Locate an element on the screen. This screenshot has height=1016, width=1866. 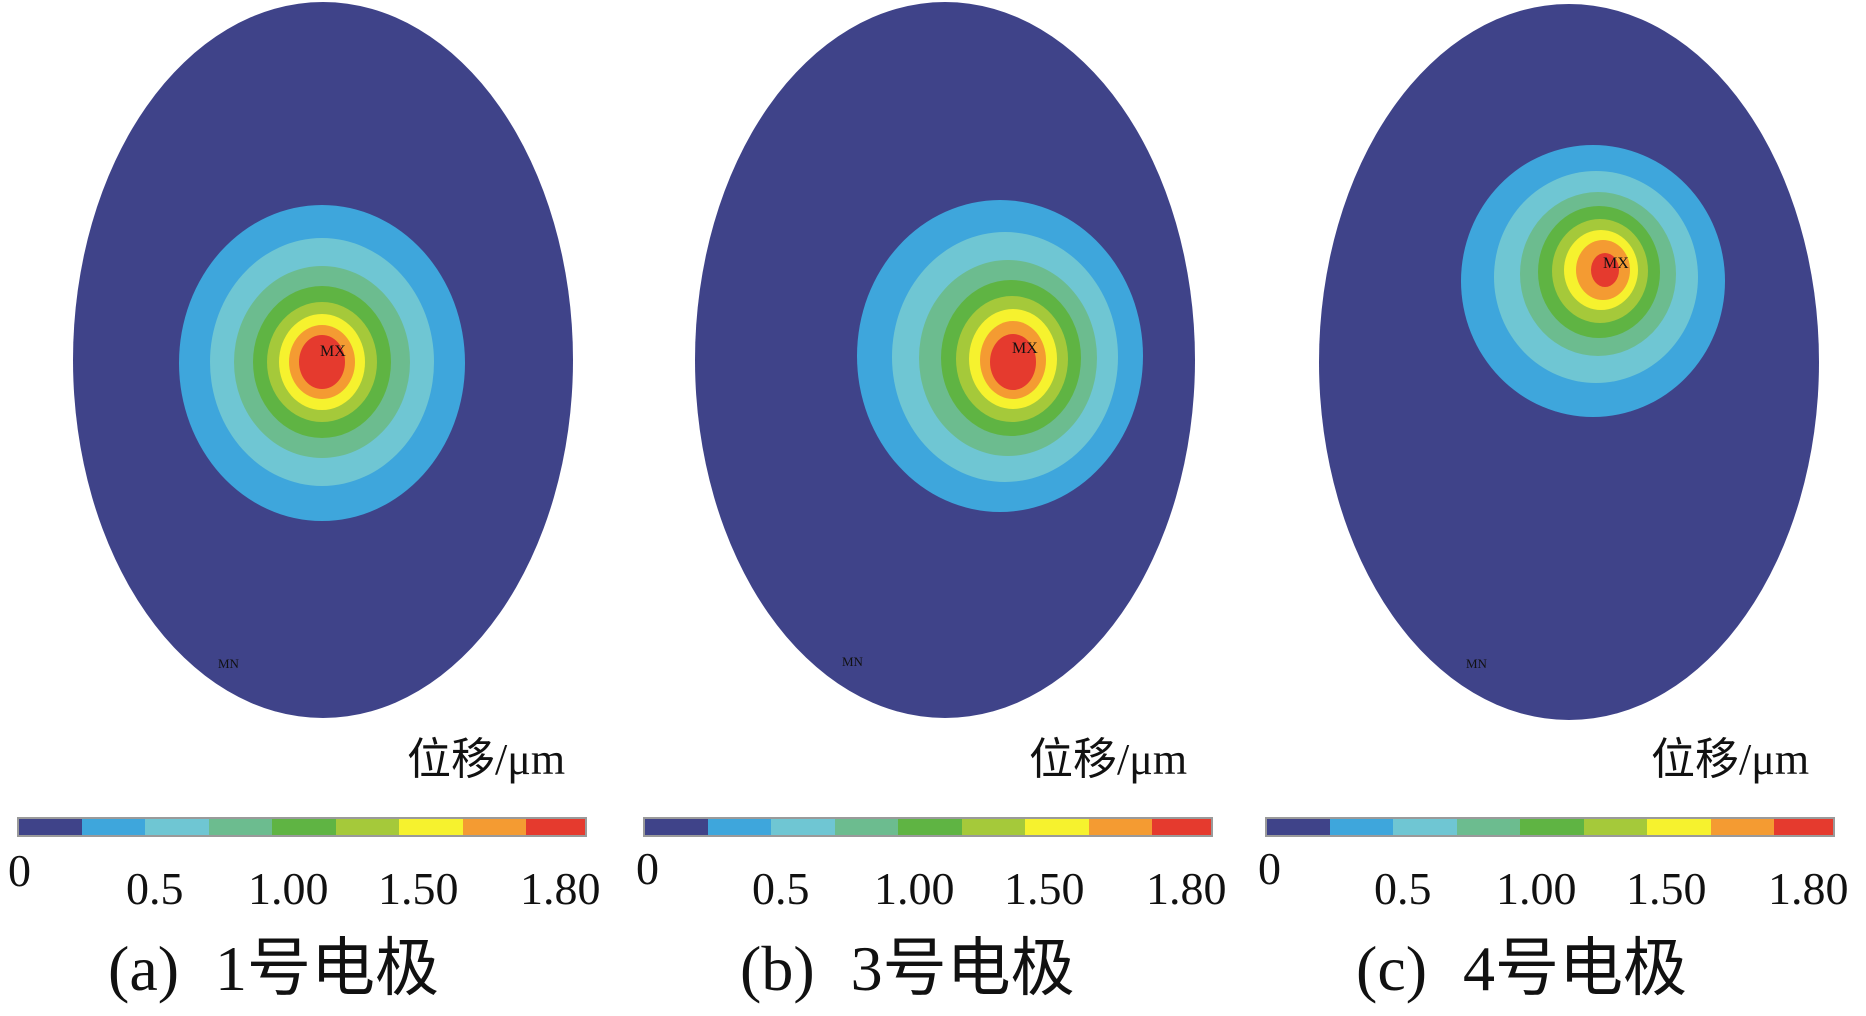
color-scale-frame-b is located at coordinates (928, 827).